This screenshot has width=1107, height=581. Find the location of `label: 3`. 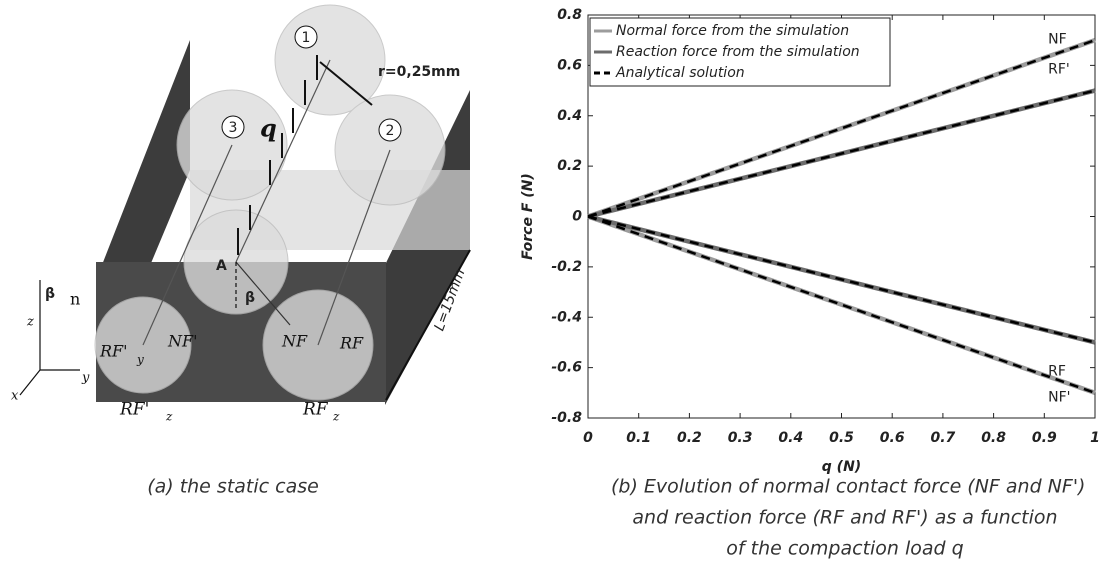

label: 3 is located at coordinates (233, 128).